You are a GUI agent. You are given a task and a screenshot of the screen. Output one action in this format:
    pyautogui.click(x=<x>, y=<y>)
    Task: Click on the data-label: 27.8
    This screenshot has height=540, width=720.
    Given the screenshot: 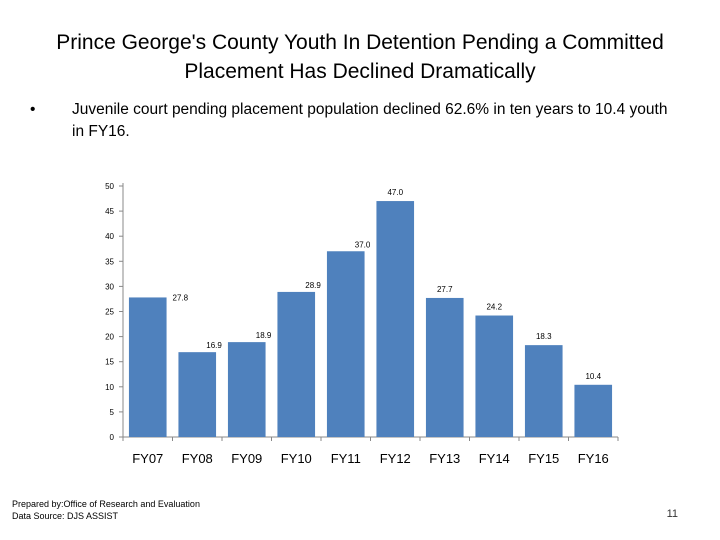 What is the action you would take?
    pyautogui.click(x=181, y=297)
    